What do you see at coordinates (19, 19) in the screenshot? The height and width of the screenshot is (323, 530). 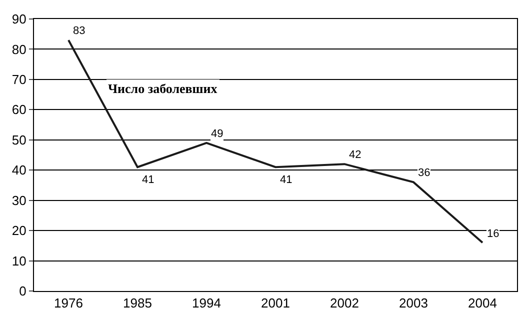 I see `y-tick-label: 90` at bounding box center [19, 19].